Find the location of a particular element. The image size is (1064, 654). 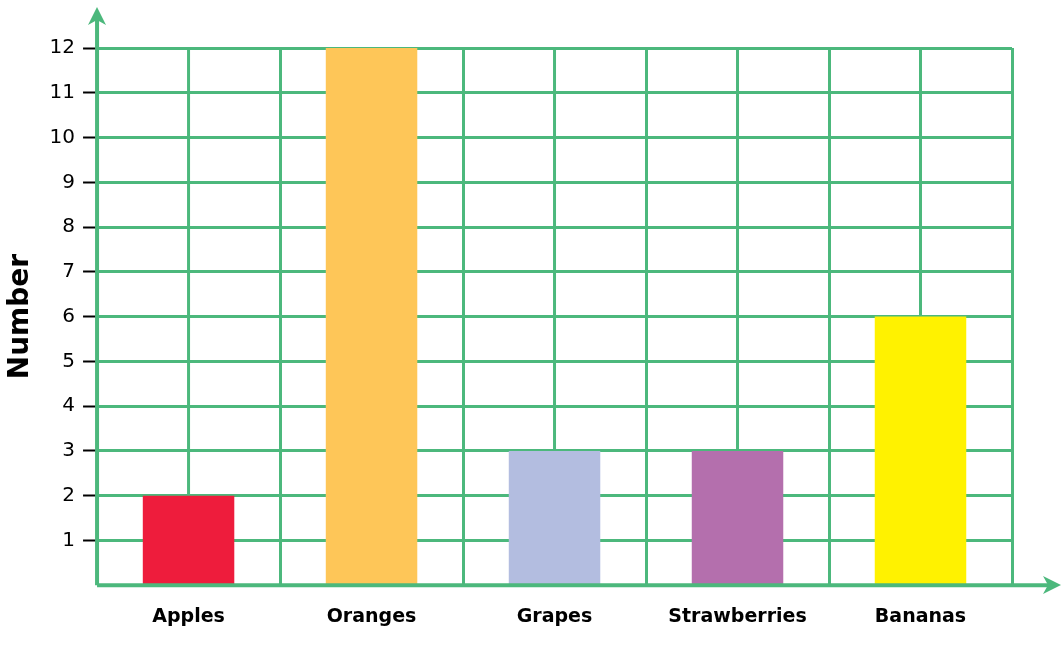

y-tick-label: 10 is located at coordinates (62, 135).